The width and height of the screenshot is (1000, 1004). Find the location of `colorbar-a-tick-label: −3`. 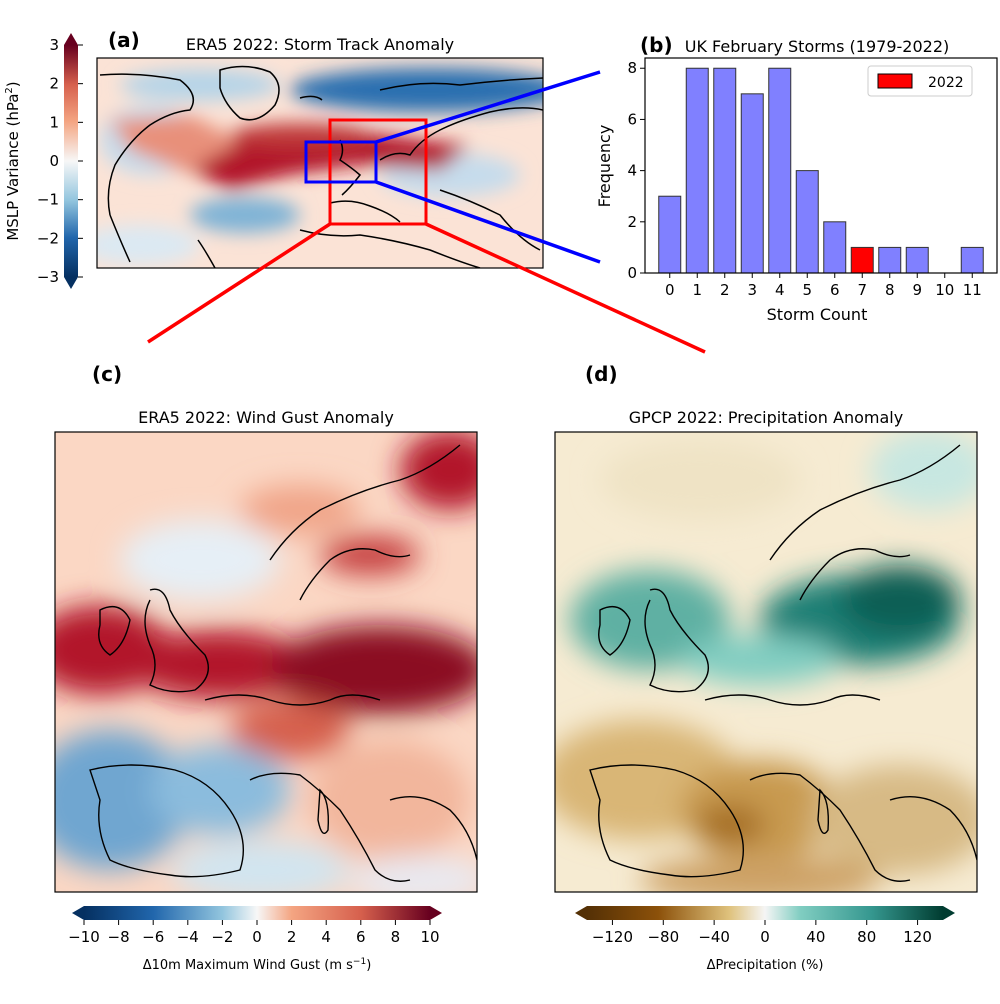

colorbar-a-tick-label: −3 is located at coordinates (48, 277).